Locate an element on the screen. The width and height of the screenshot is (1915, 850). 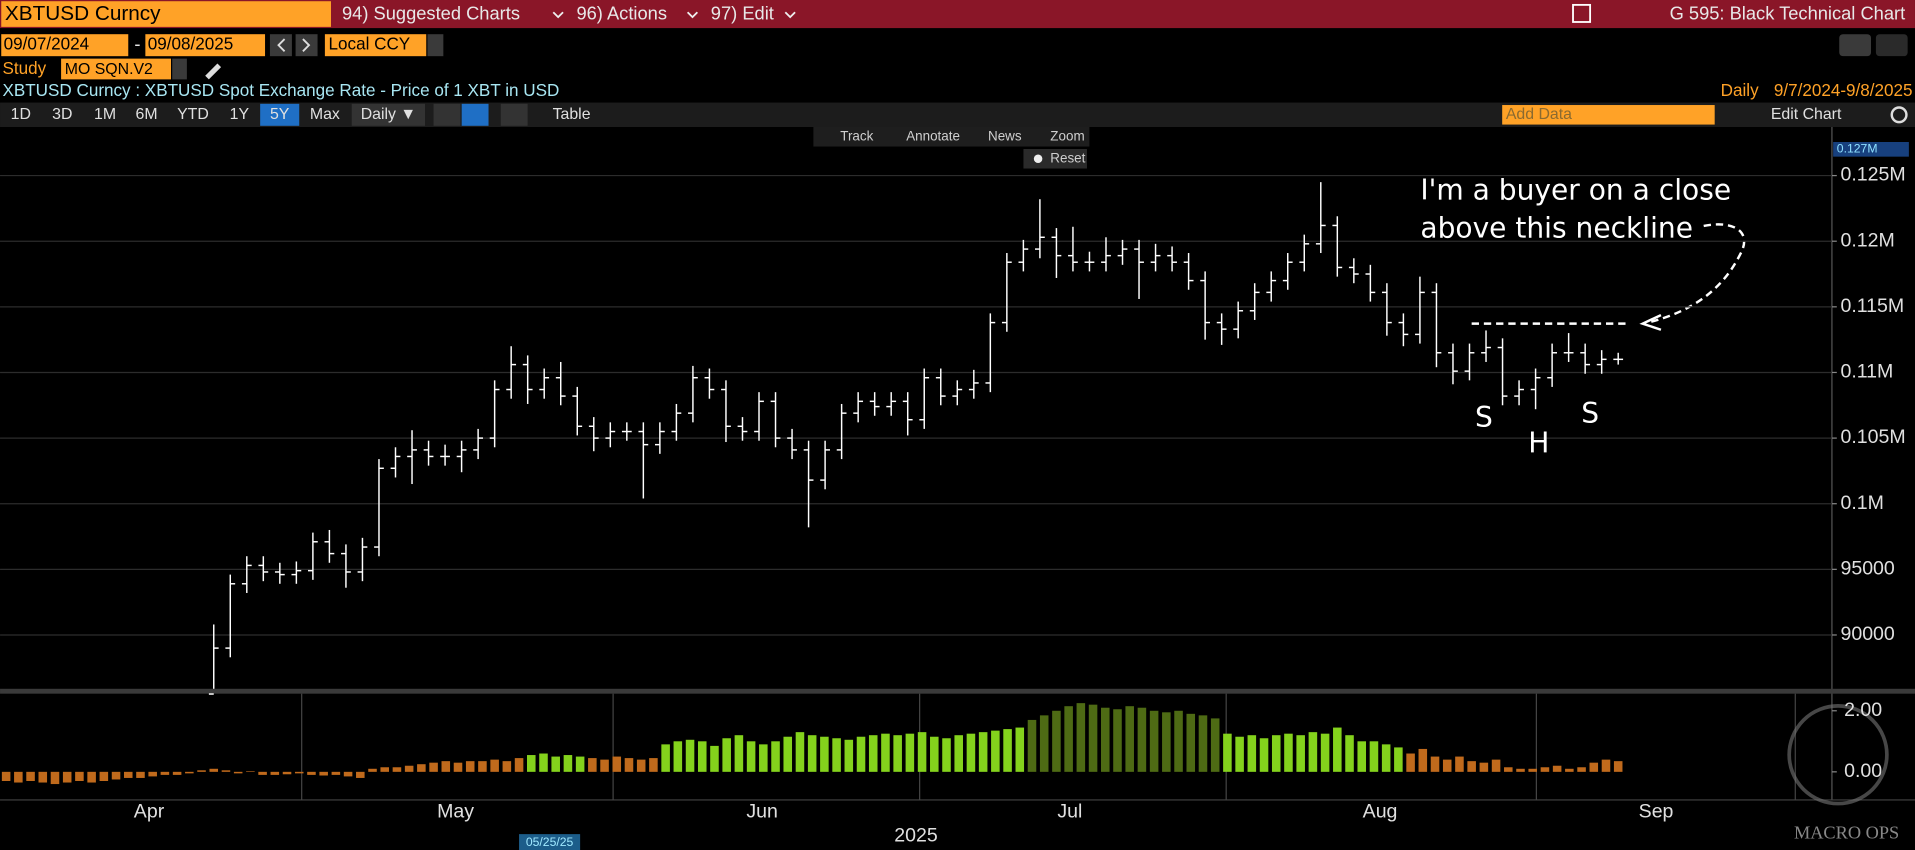
study-field is located at coordinates (116, 69).